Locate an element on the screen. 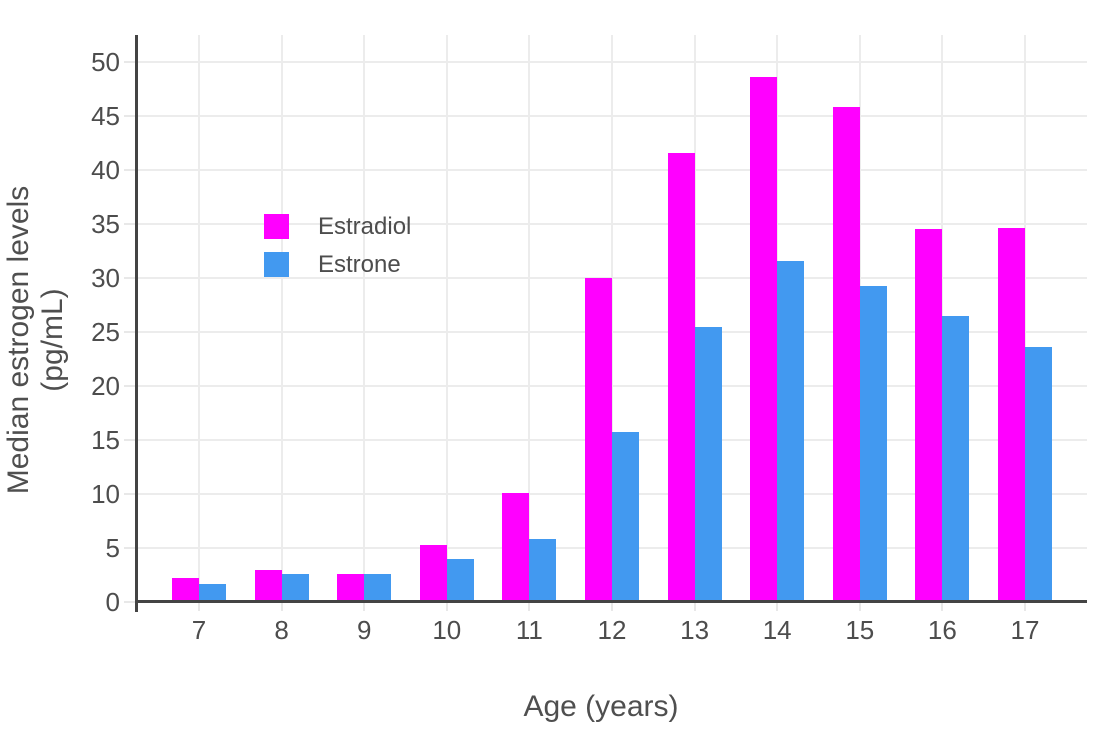 This screenshot has width=1112, height=748. y-tick-label-45: 45 is located at coordinates (105, 116).